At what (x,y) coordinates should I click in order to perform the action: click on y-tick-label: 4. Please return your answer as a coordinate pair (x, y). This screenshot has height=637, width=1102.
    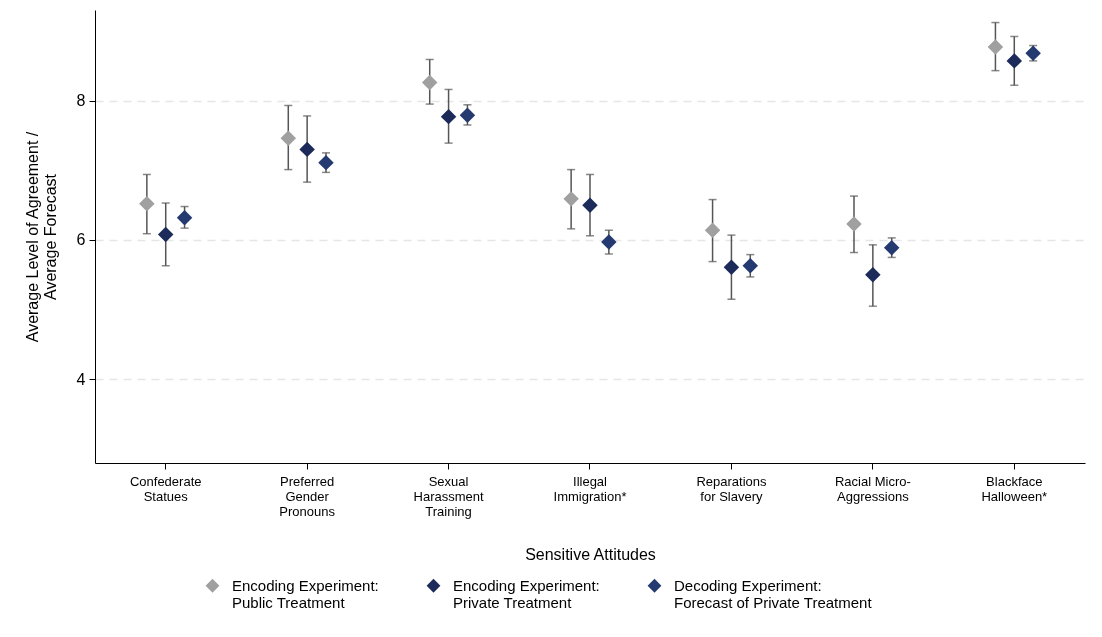
    Looking at the image, I should click on (81, 379).